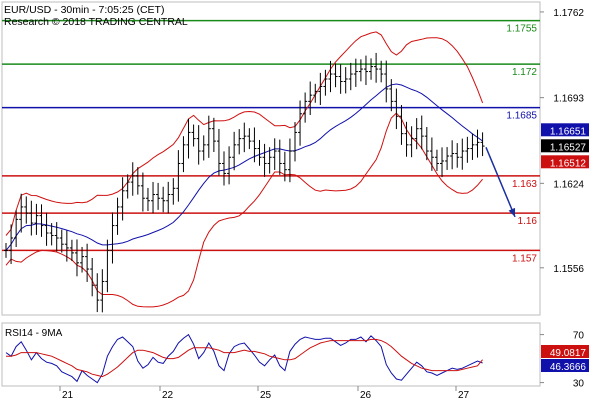 The height and width of the screenshot is (400, 590). What do you see at coordinates (568, 269) in the screenshot?
I see `price-tick-label: 1.1556` at bounding box center [568, 269].